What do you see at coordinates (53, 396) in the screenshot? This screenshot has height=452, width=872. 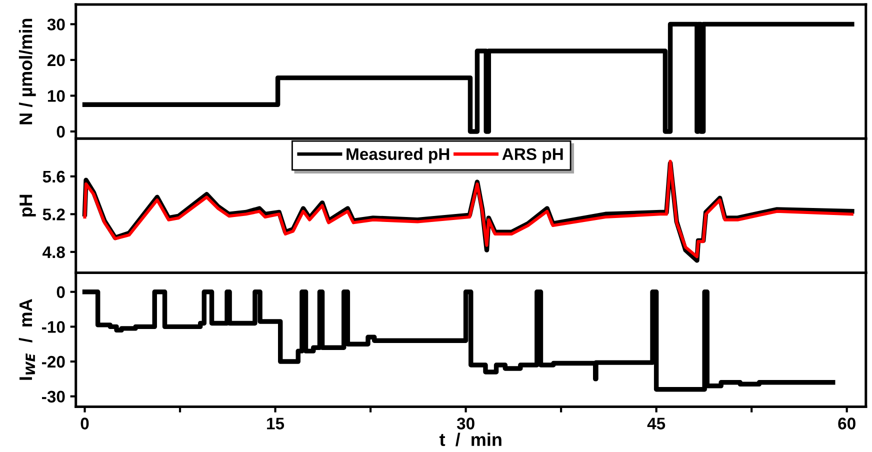 I see `y-tick-label: -30` at bounding box center [53, 396].